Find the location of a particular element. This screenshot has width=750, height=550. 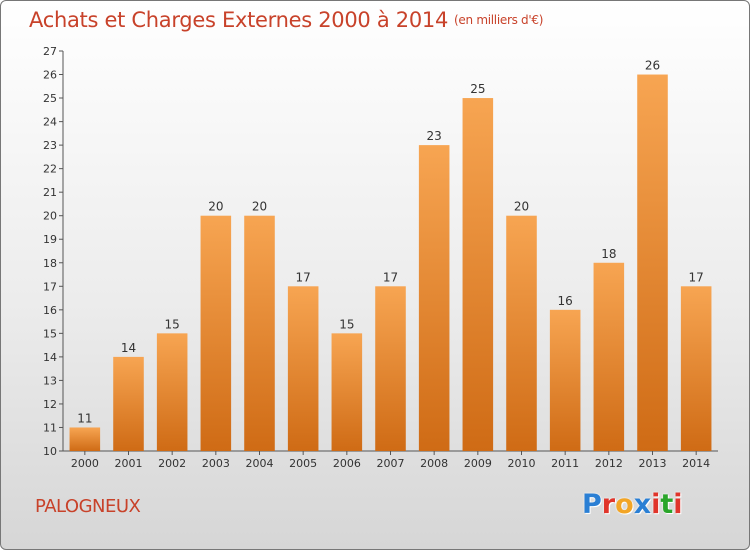

y-tick-label: 15 is located at coordinates (50, 333).